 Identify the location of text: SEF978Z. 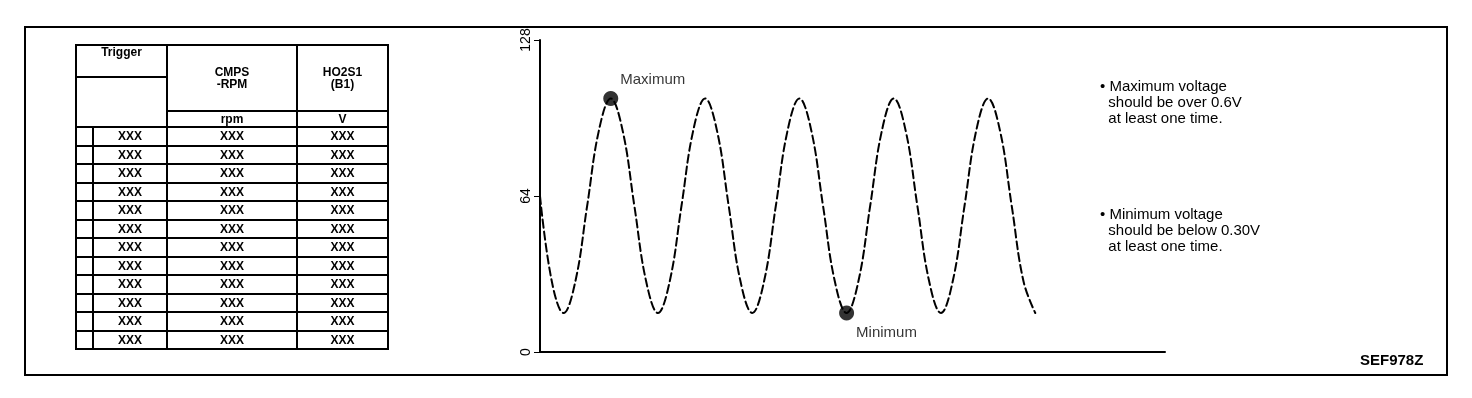
(1392, 359).